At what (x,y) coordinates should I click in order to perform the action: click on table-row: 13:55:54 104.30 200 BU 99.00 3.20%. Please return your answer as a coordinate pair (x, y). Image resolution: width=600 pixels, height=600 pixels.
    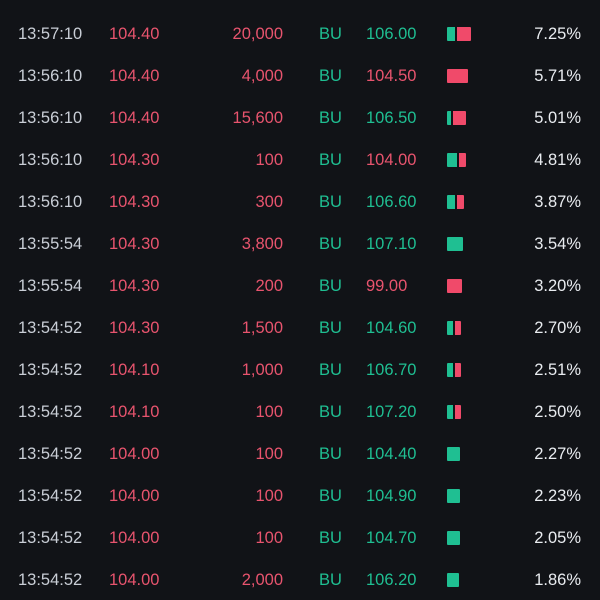
    Looking at the image, I should click on (300, 286).